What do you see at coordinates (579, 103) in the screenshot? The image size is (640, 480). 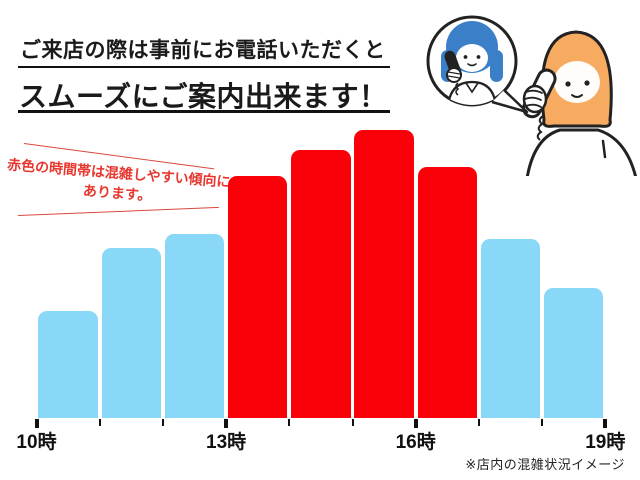 I see `customer-avatar` at bounding box center [579, 103].